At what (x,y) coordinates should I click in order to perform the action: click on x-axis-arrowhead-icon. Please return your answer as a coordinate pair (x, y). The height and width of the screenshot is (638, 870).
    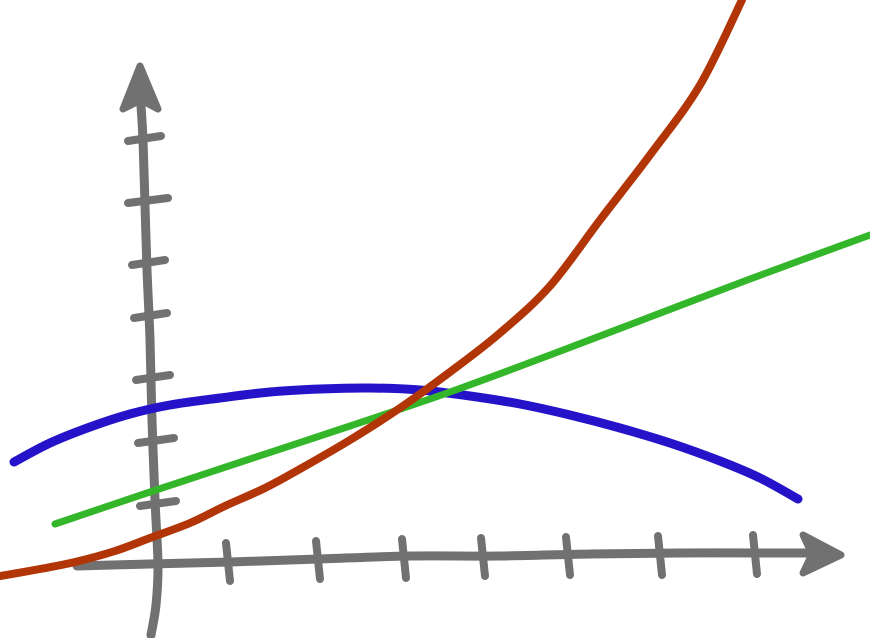
    Looking at the image, I should click on (822, 554).